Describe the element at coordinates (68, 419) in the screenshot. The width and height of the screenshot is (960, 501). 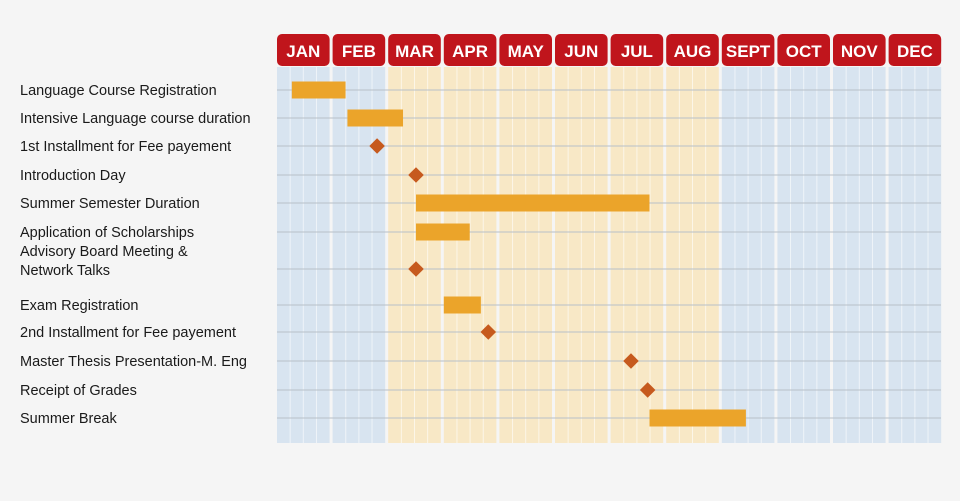
I see `task-label: Summer Break` at that location.